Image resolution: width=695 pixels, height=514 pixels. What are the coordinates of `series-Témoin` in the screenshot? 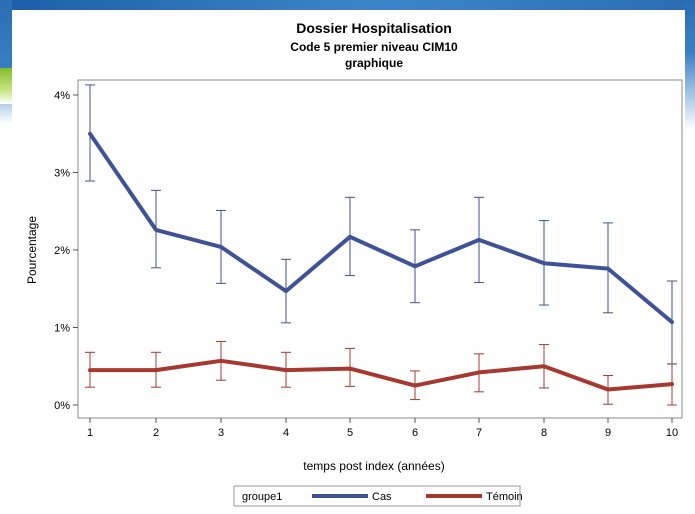 It's located at (381, 373).